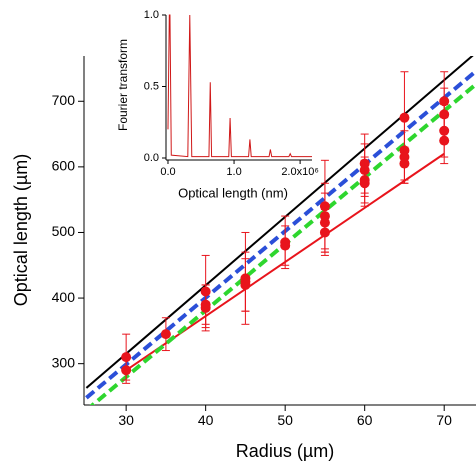  I want to click on x-tick-label: 60, so click(365, 420).